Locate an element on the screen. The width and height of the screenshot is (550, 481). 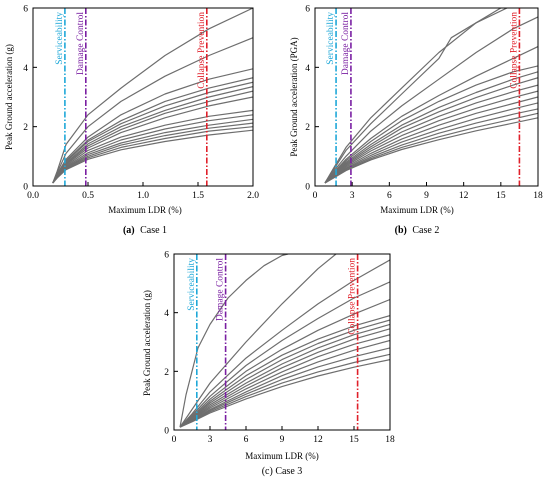
y-axis-label-case-3: Peak Ground acceleration (g) is located at coordinates (147, 343).